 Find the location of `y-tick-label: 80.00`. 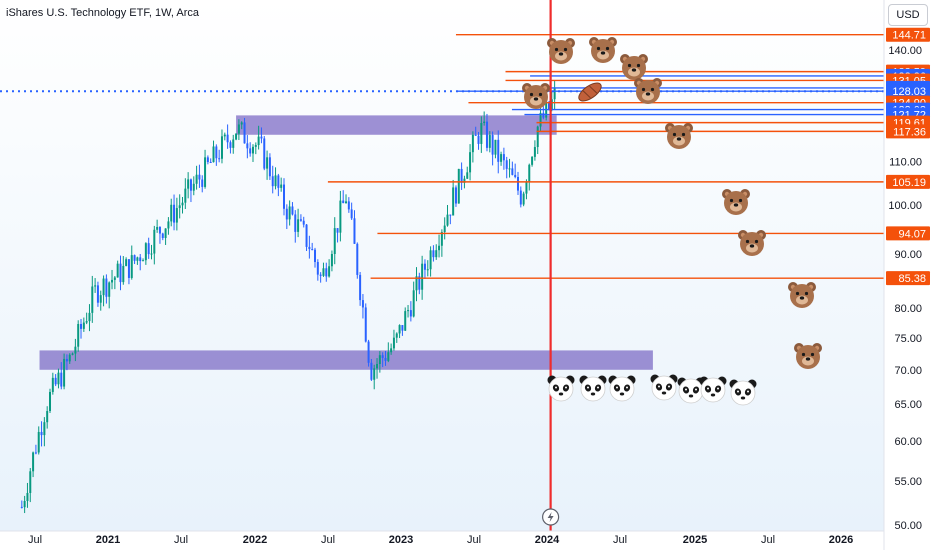

y-tick-label: 80.00 is located at coordinates (908, 309).